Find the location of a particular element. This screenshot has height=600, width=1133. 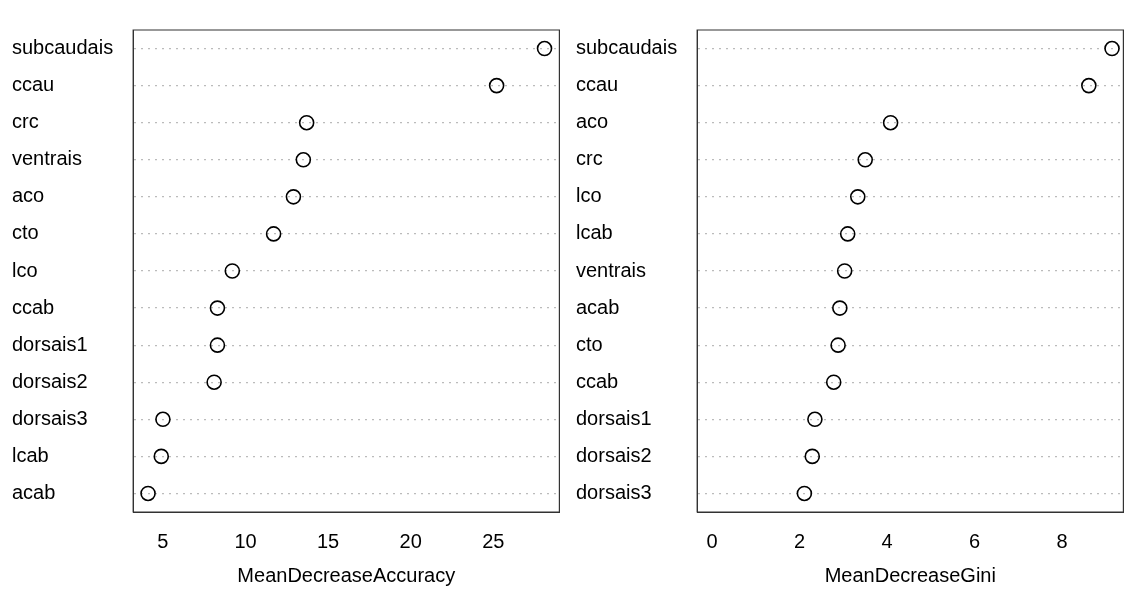

x-tick-label: 15 is located at coordinates (328, 540).